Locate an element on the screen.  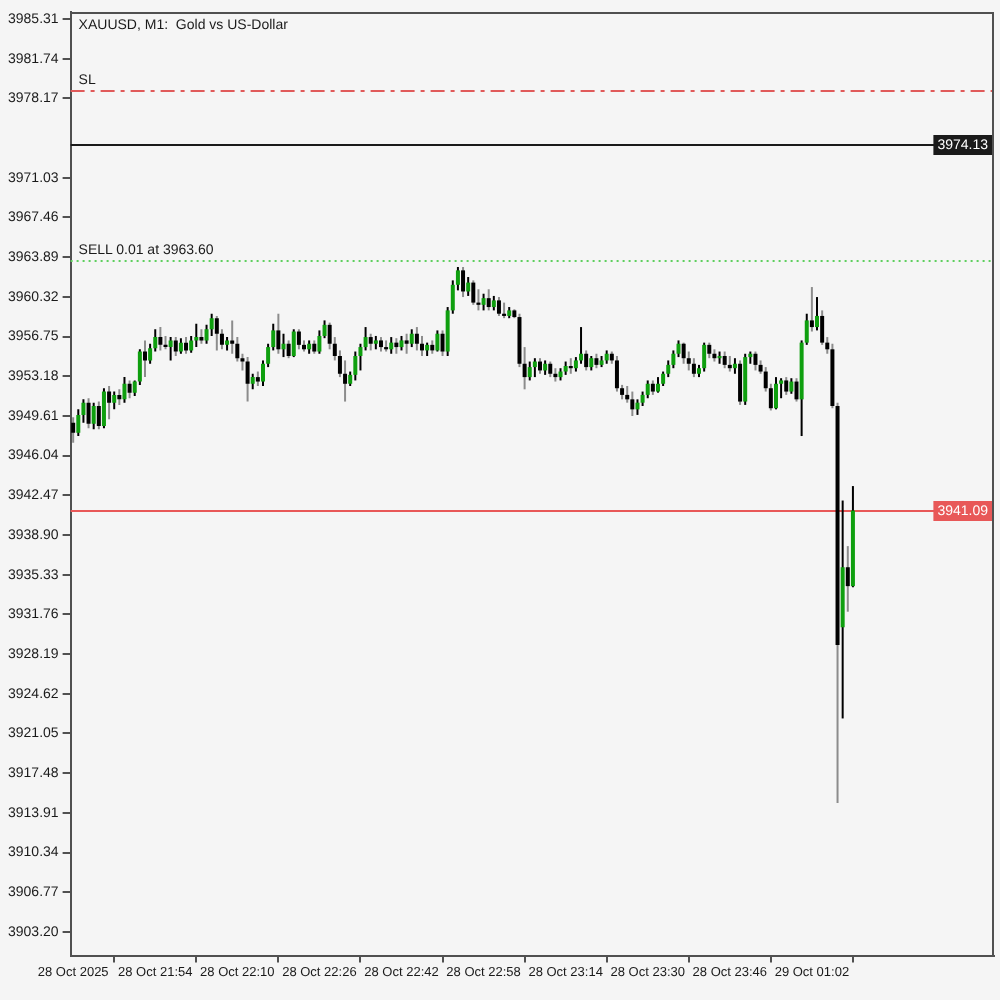
candlestick is located at coordinates (232, 337).